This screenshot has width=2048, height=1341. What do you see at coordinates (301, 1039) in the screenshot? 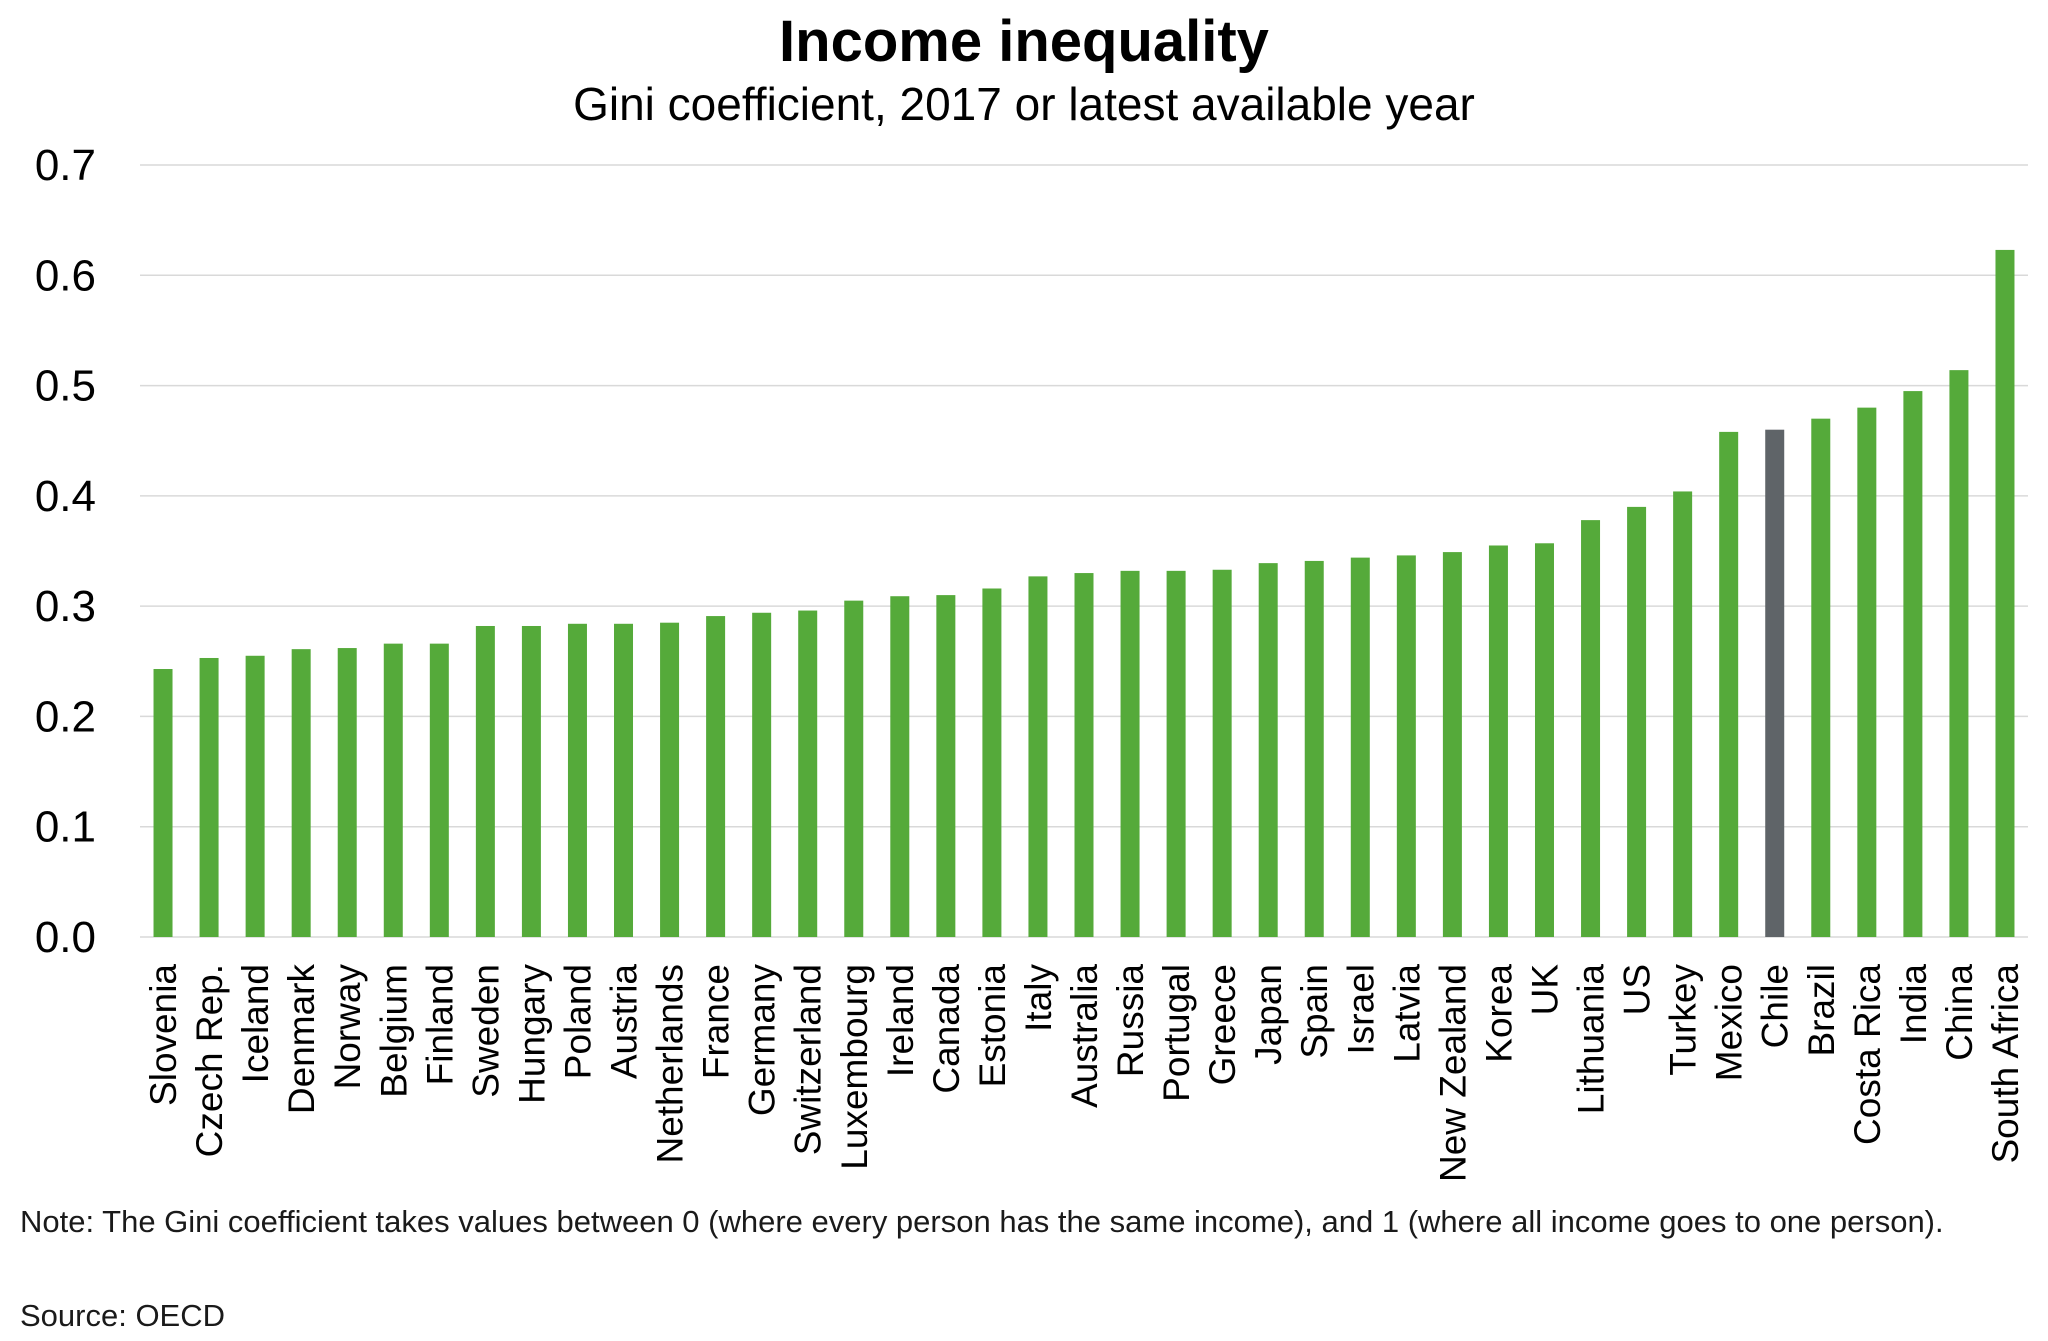
I see `x-tick-label: Denmark` at bounding box center [301, 1039].